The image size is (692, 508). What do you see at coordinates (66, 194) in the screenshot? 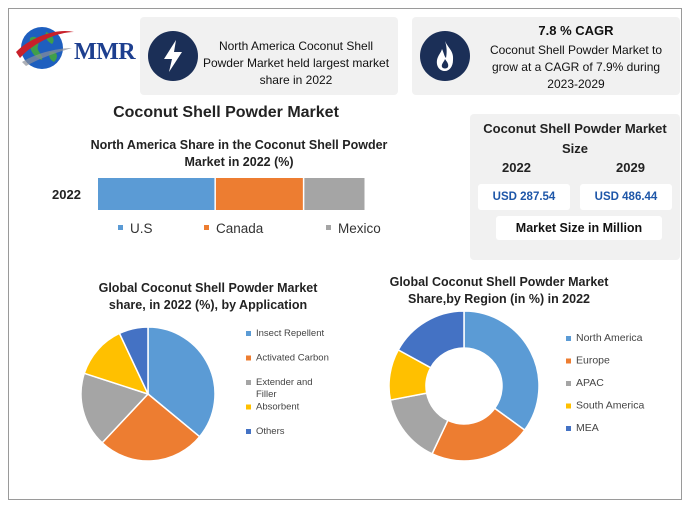
I see `bar-category-label: 2022` at bounding box center [66, 194].